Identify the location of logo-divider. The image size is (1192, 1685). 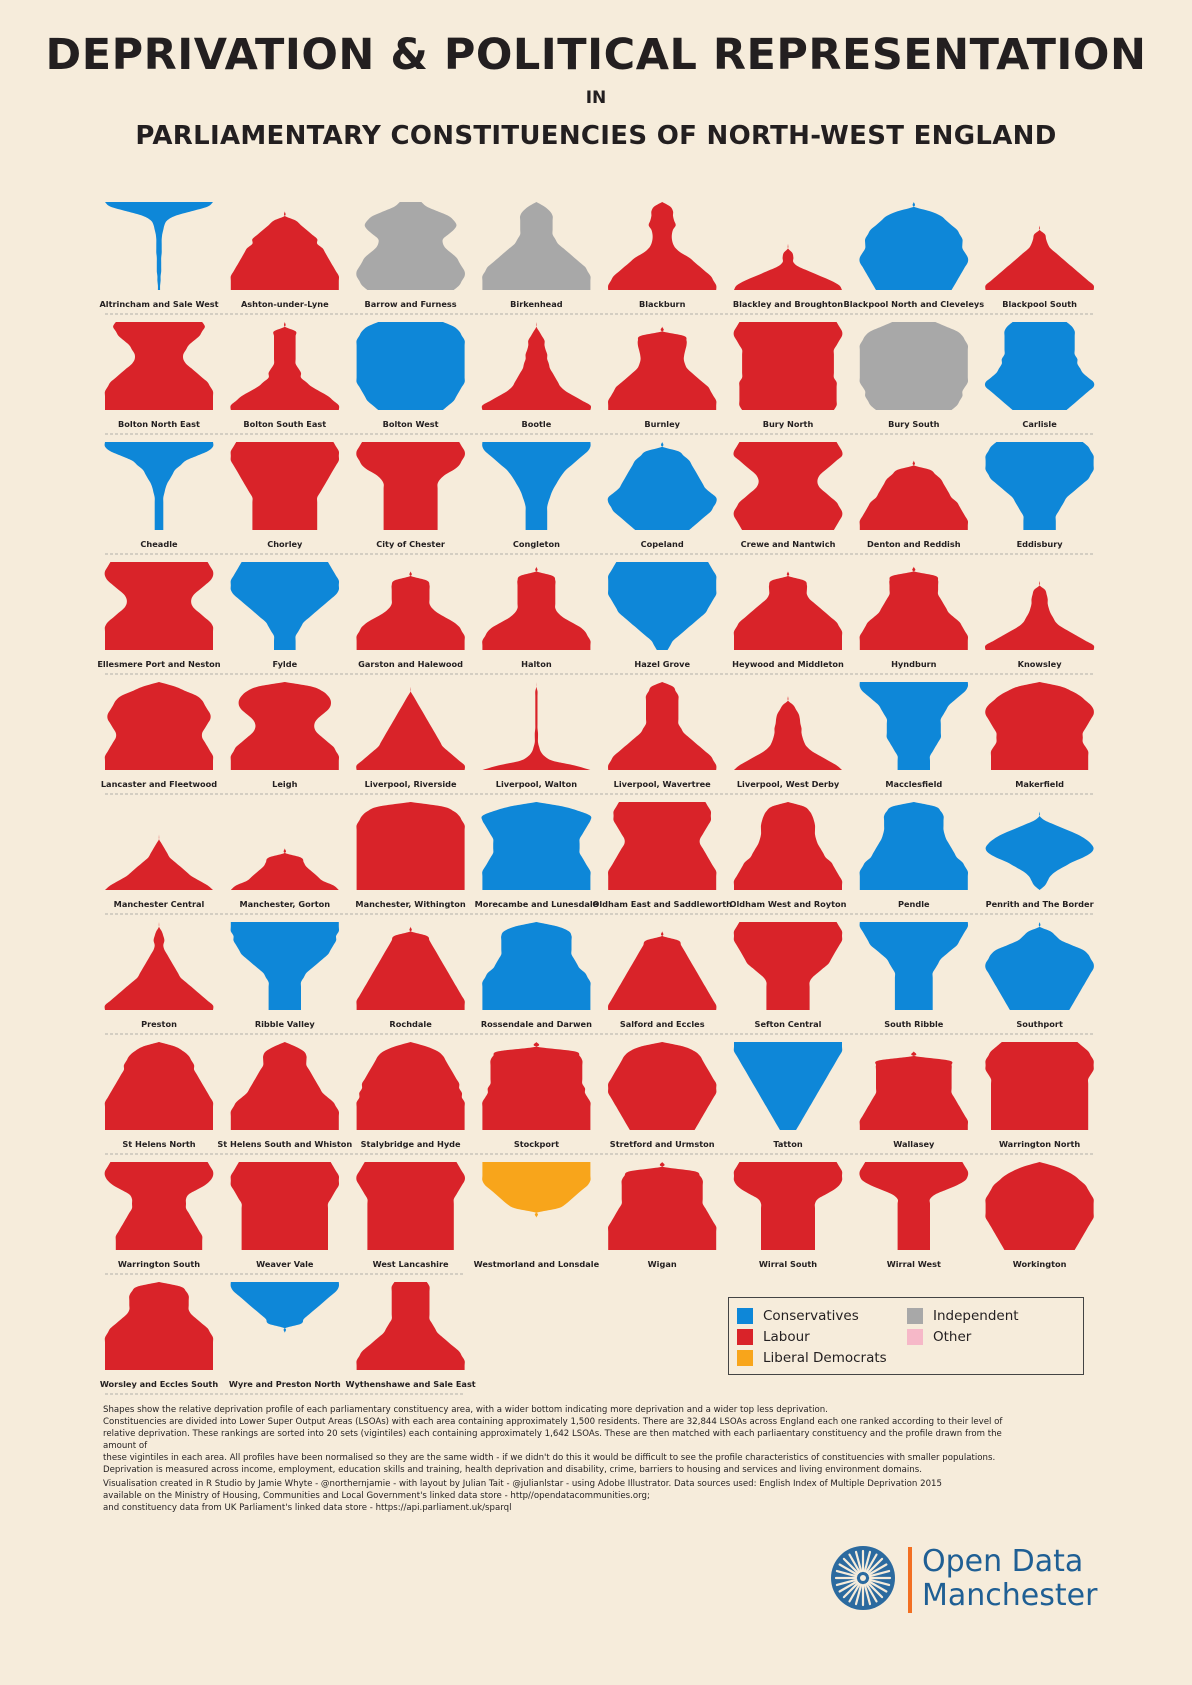
(910, 1580).